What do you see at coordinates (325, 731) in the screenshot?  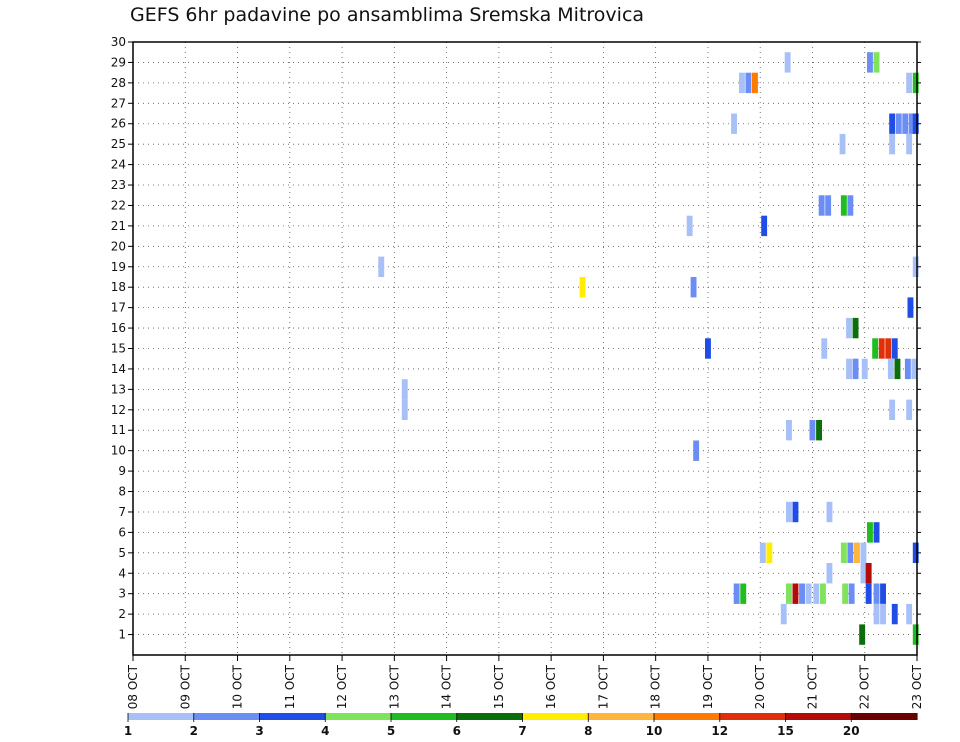 I see `colorbar-label: 4` at bounding box center [325, 731].